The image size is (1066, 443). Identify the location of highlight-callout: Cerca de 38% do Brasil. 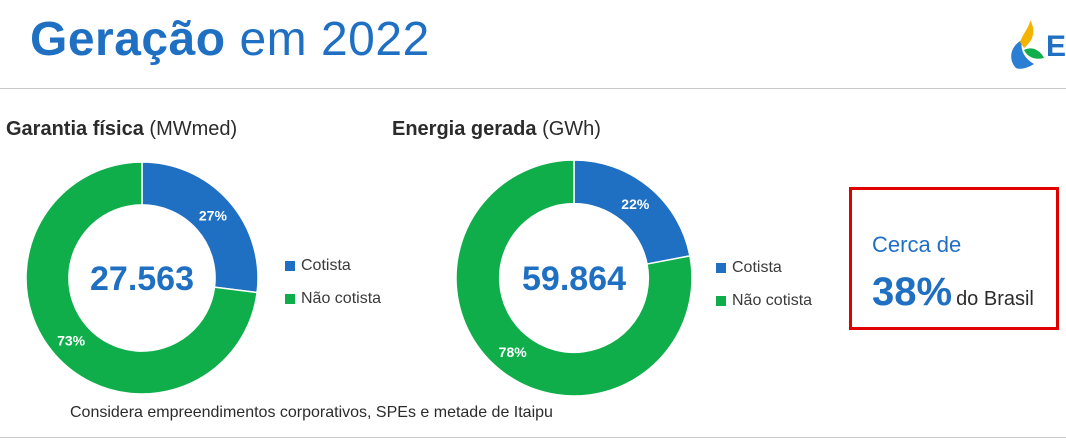
(954, 258).